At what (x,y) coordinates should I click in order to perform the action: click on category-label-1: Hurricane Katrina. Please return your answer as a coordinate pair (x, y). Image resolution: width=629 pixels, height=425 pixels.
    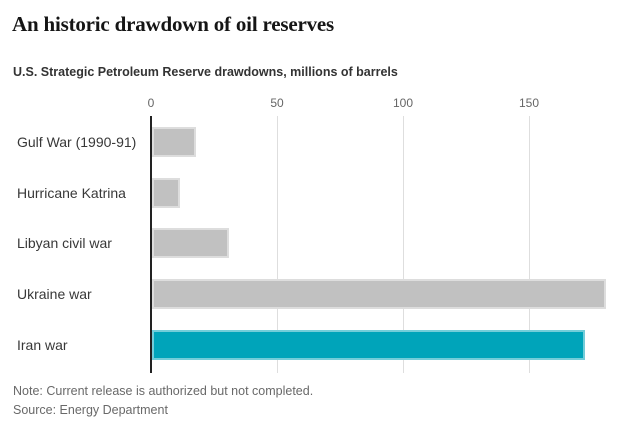
    Looking at the image, I should click on (71, 192).